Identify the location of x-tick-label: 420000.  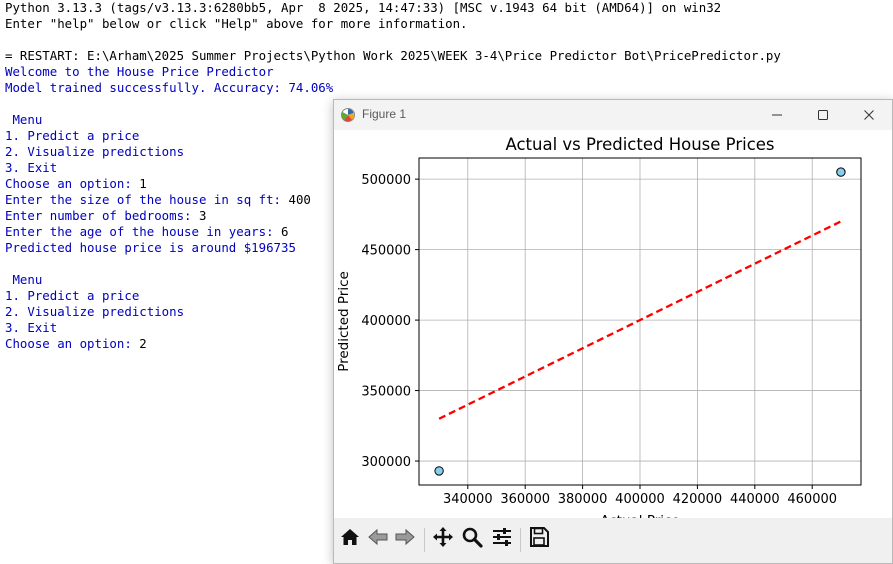
(698, 499).